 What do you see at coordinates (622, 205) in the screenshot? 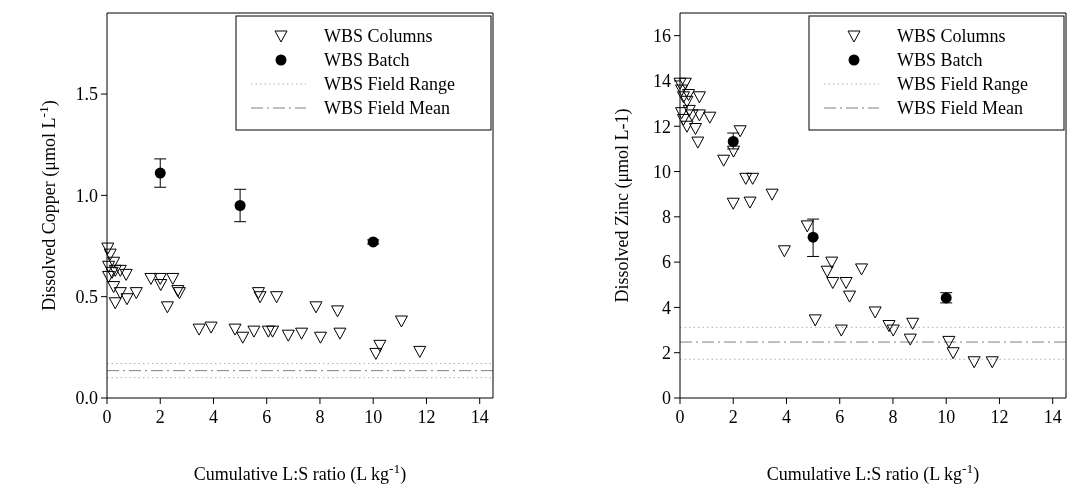
I see `y-axis-title: Dissolved Zinc (μmol L-1)` at bounding box center [622, 205].